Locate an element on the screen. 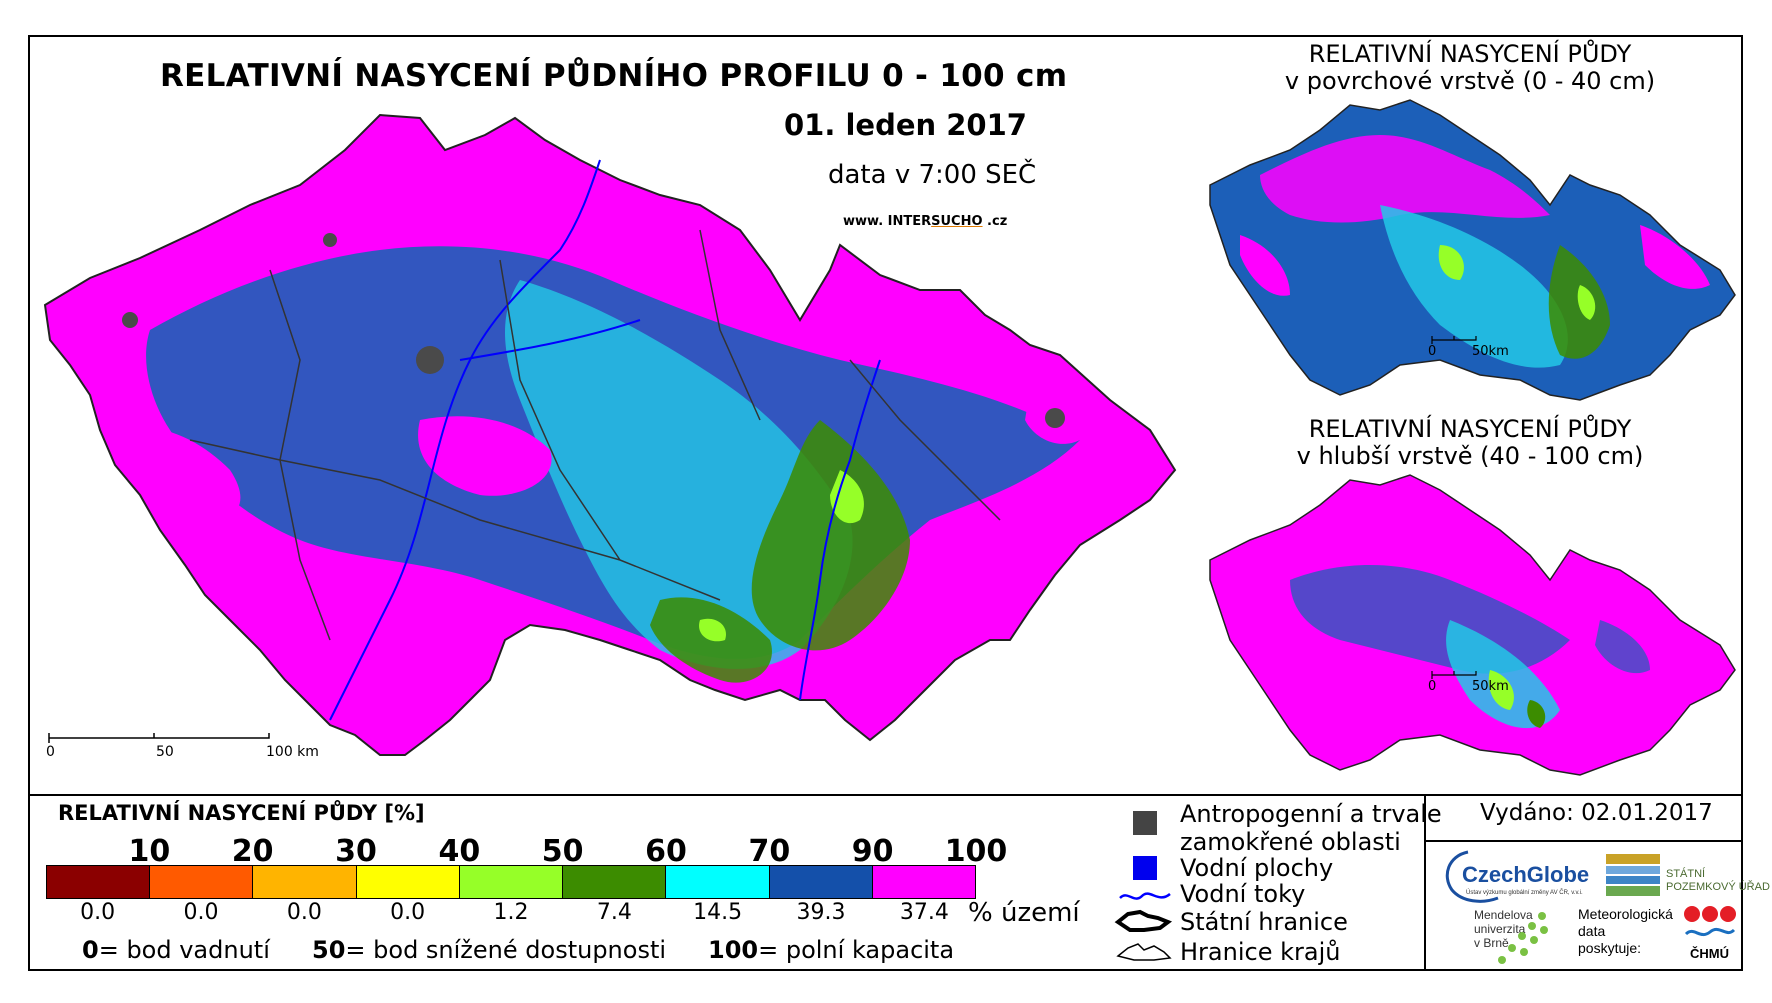  website-suffix: .cz is located at coordinates (995, 221).